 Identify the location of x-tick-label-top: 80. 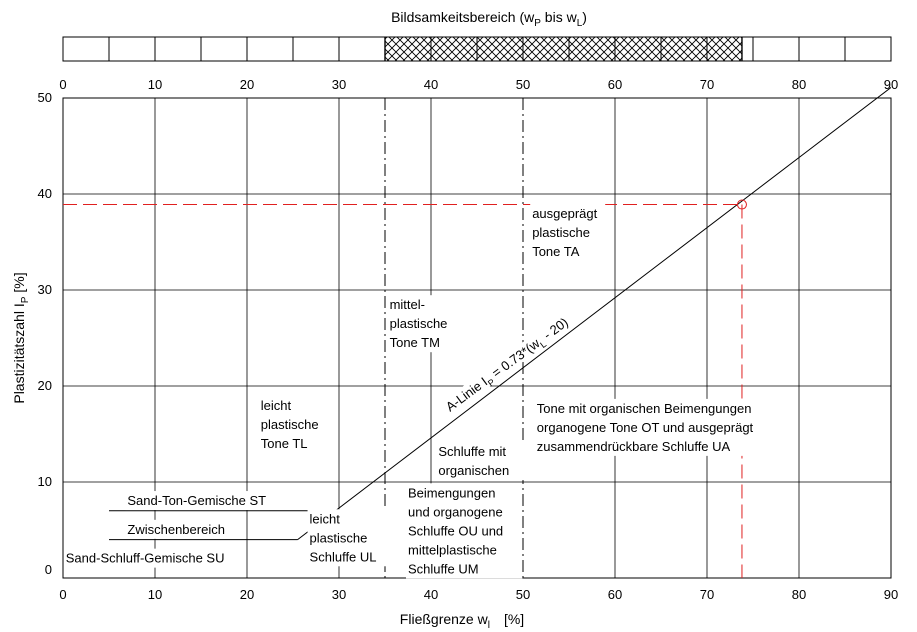
(799, 84).